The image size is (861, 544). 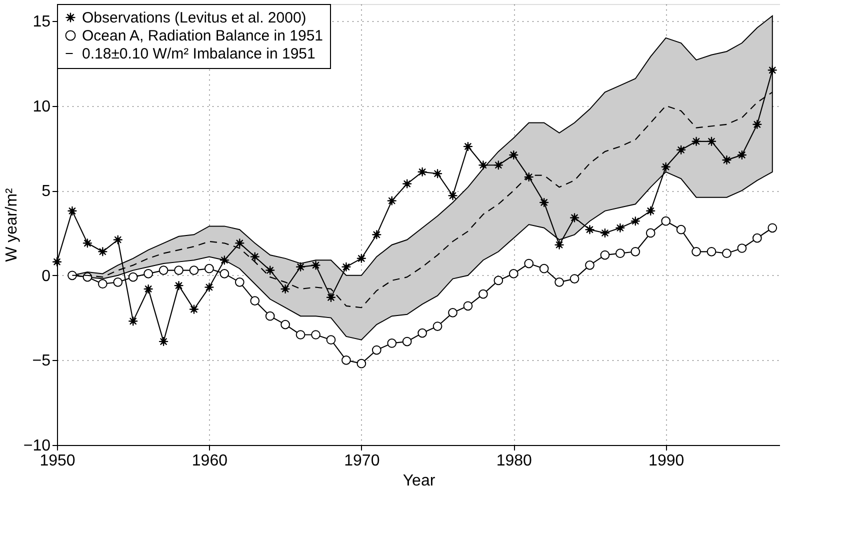 What do you see at coordinates (199, 54) in the screenshot?
I see `legend-label: 0.18±0.10 W/m² Imbalance in 1951` at bounding box center [199, 54].